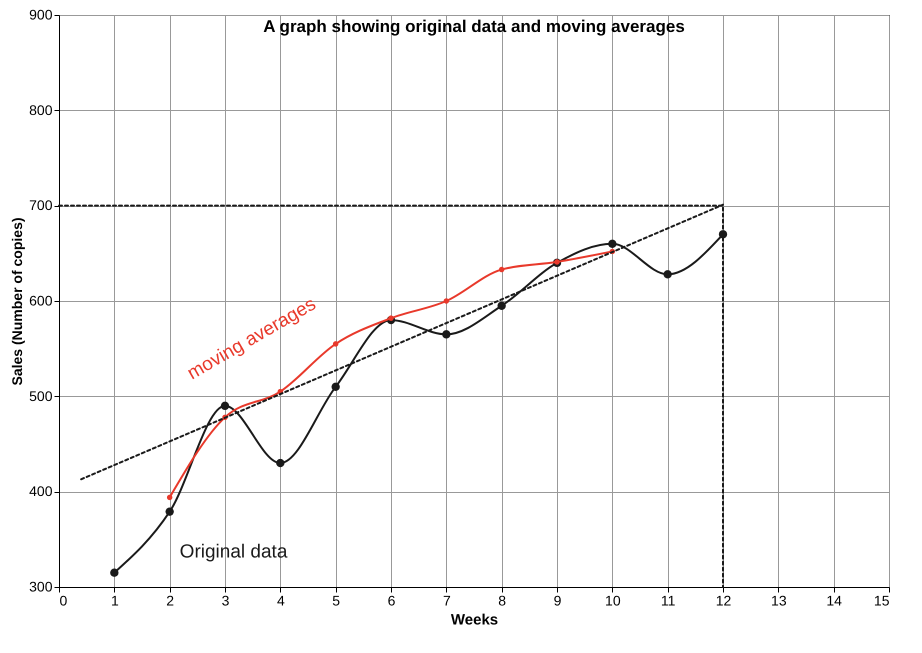 The height and width of the screenshot is (653, 922). I want to click on x-tick-label: 14, so click(834, 600).